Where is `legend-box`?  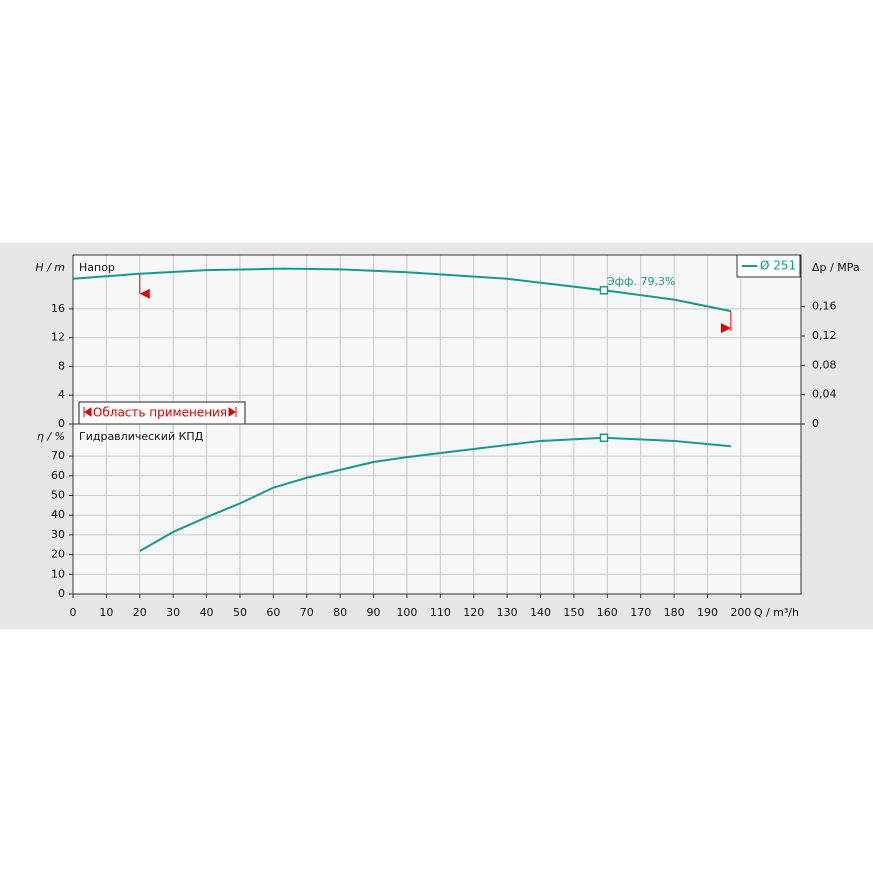
legend-box is located at coordinates (768, 266).